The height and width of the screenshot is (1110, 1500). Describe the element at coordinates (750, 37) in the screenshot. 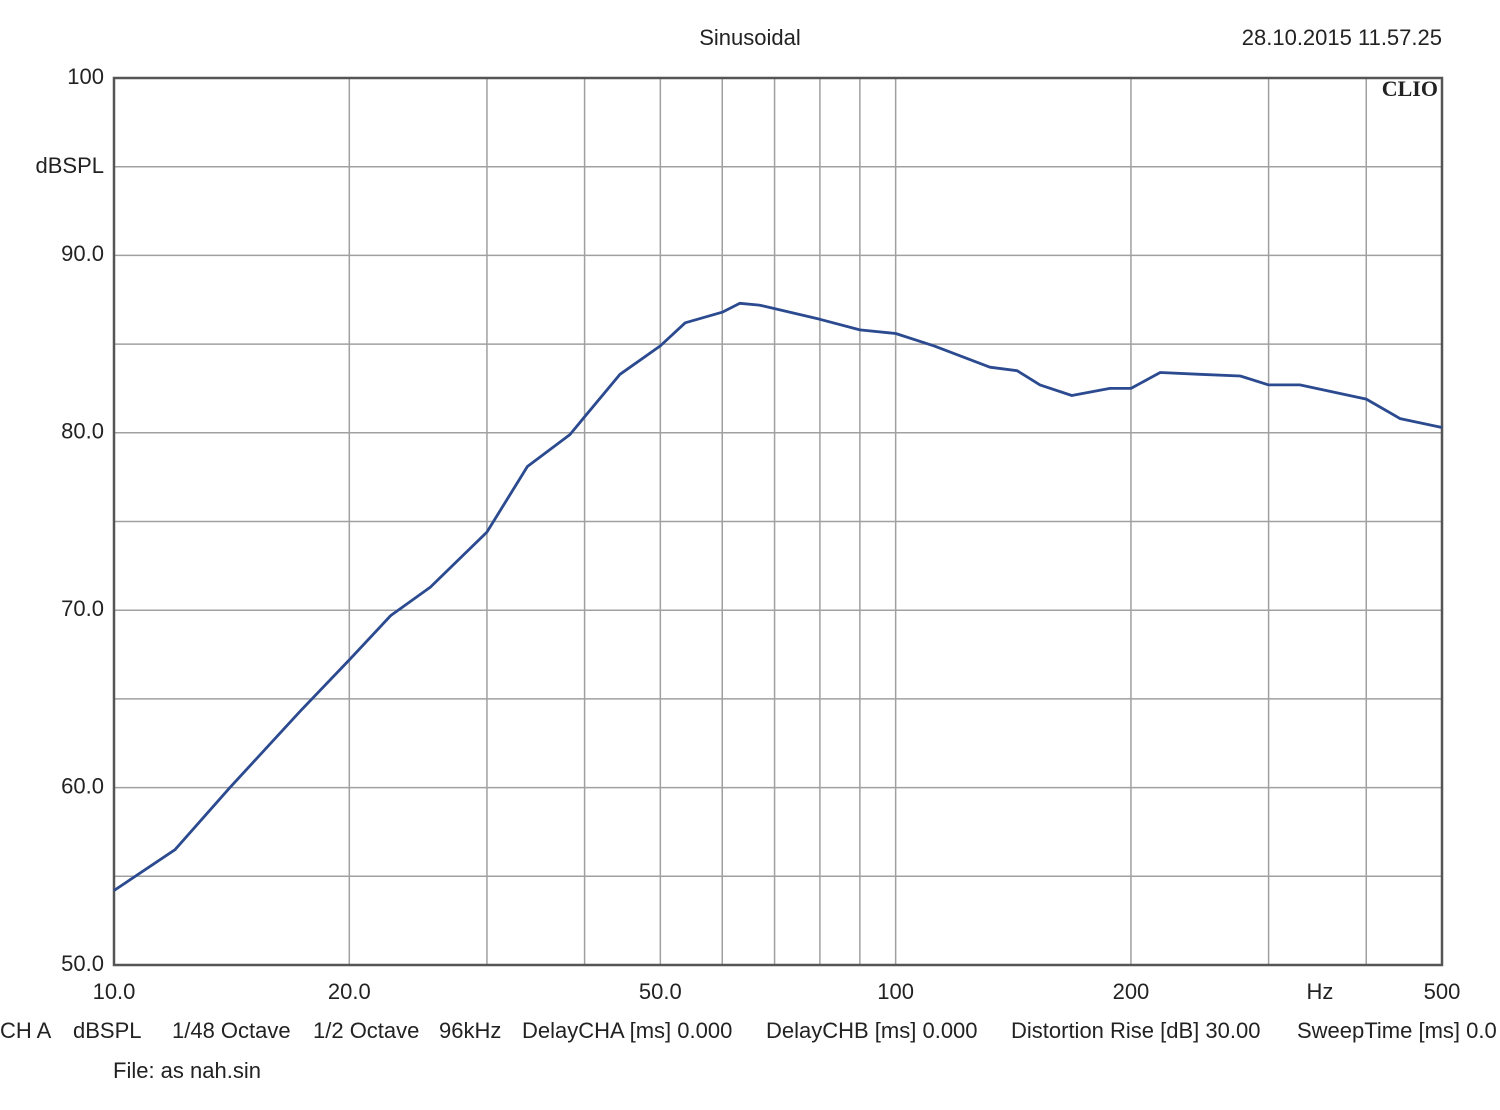

I see `chart-title: Sinusoidal` at that location.